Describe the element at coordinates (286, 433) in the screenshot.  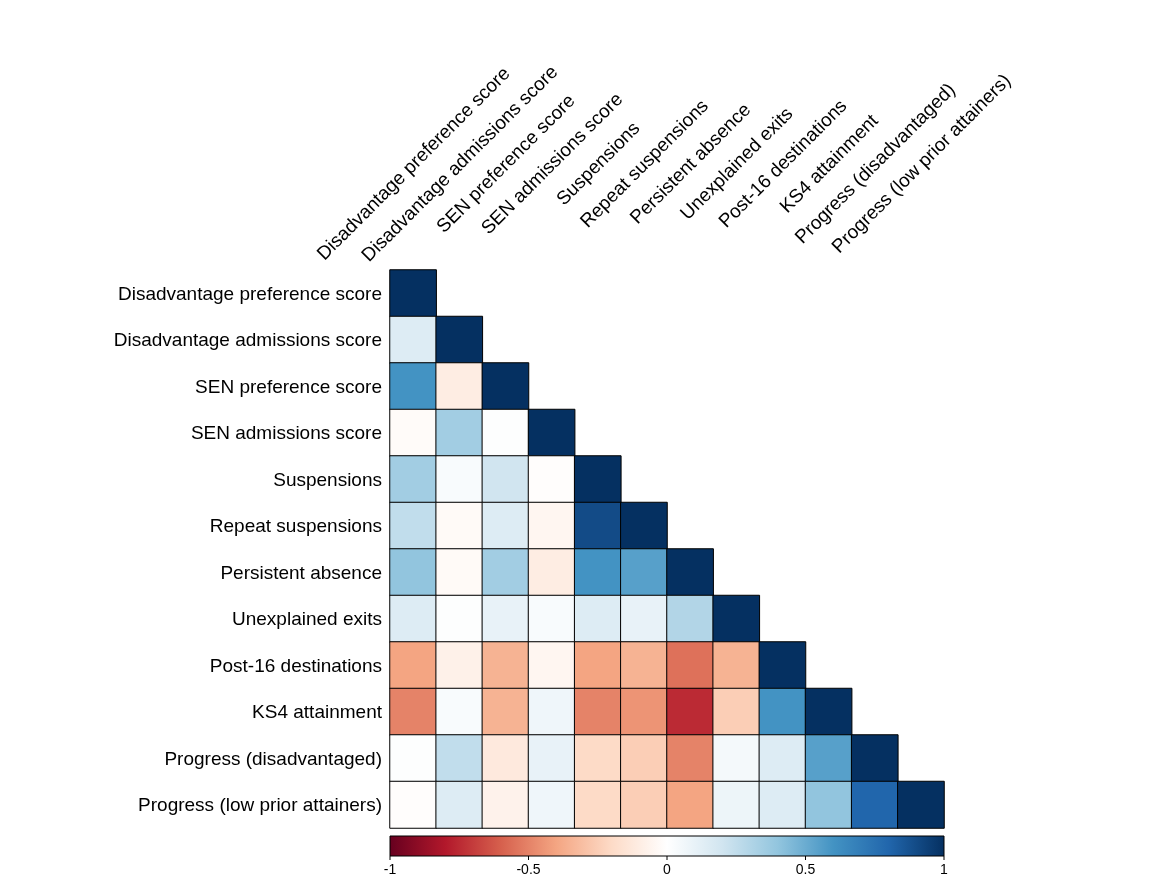
I see `y-tick-label: SEN admissions score` at that location.